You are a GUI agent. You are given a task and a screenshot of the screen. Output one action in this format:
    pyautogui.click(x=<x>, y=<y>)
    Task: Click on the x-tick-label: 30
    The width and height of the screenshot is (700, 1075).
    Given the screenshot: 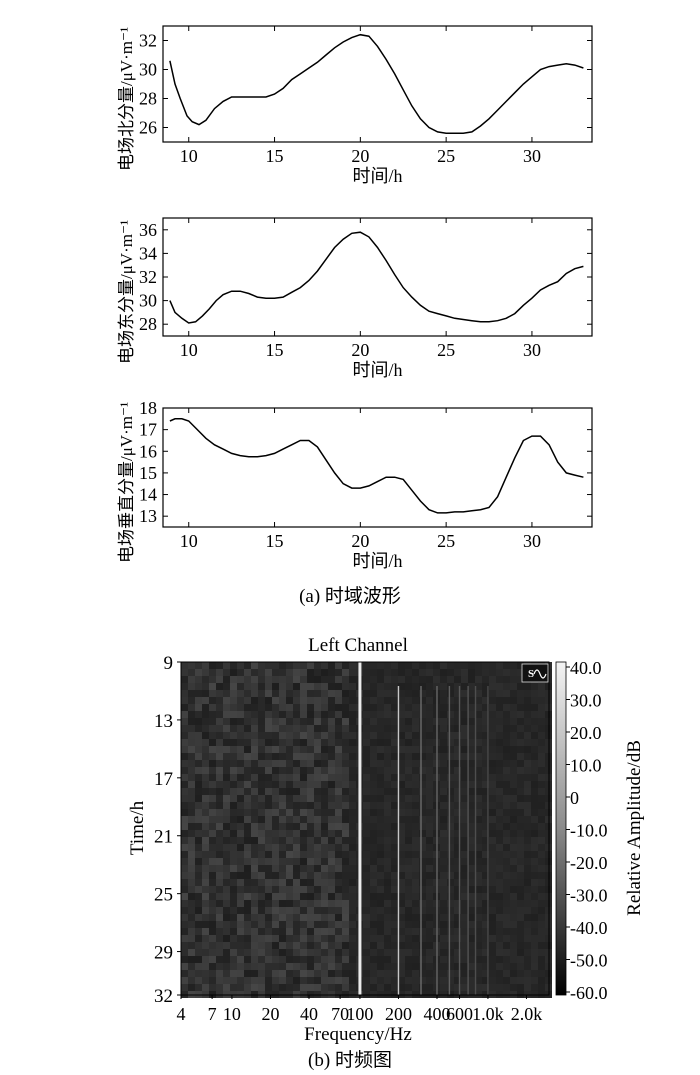 What is the action you would take?
    pyautogui.click(x=532, y=541)
    